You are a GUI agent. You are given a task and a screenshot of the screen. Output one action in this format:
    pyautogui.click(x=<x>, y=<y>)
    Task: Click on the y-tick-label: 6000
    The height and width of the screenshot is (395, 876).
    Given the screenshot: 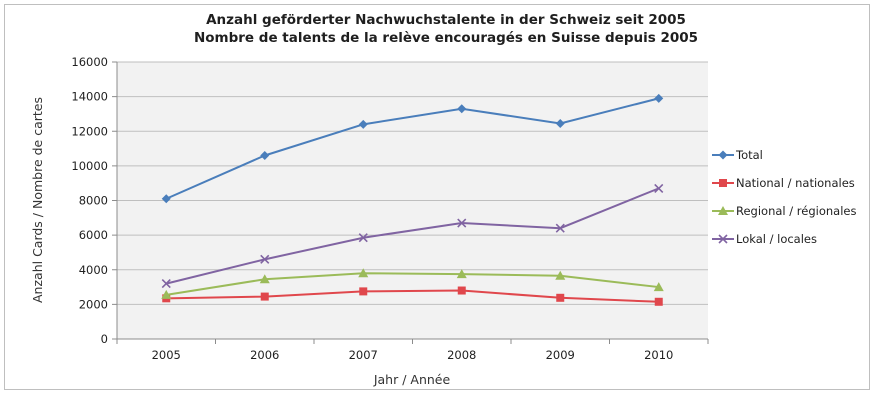 What is the action you would take?
    pyautogui.click(x=93, y=235)
    